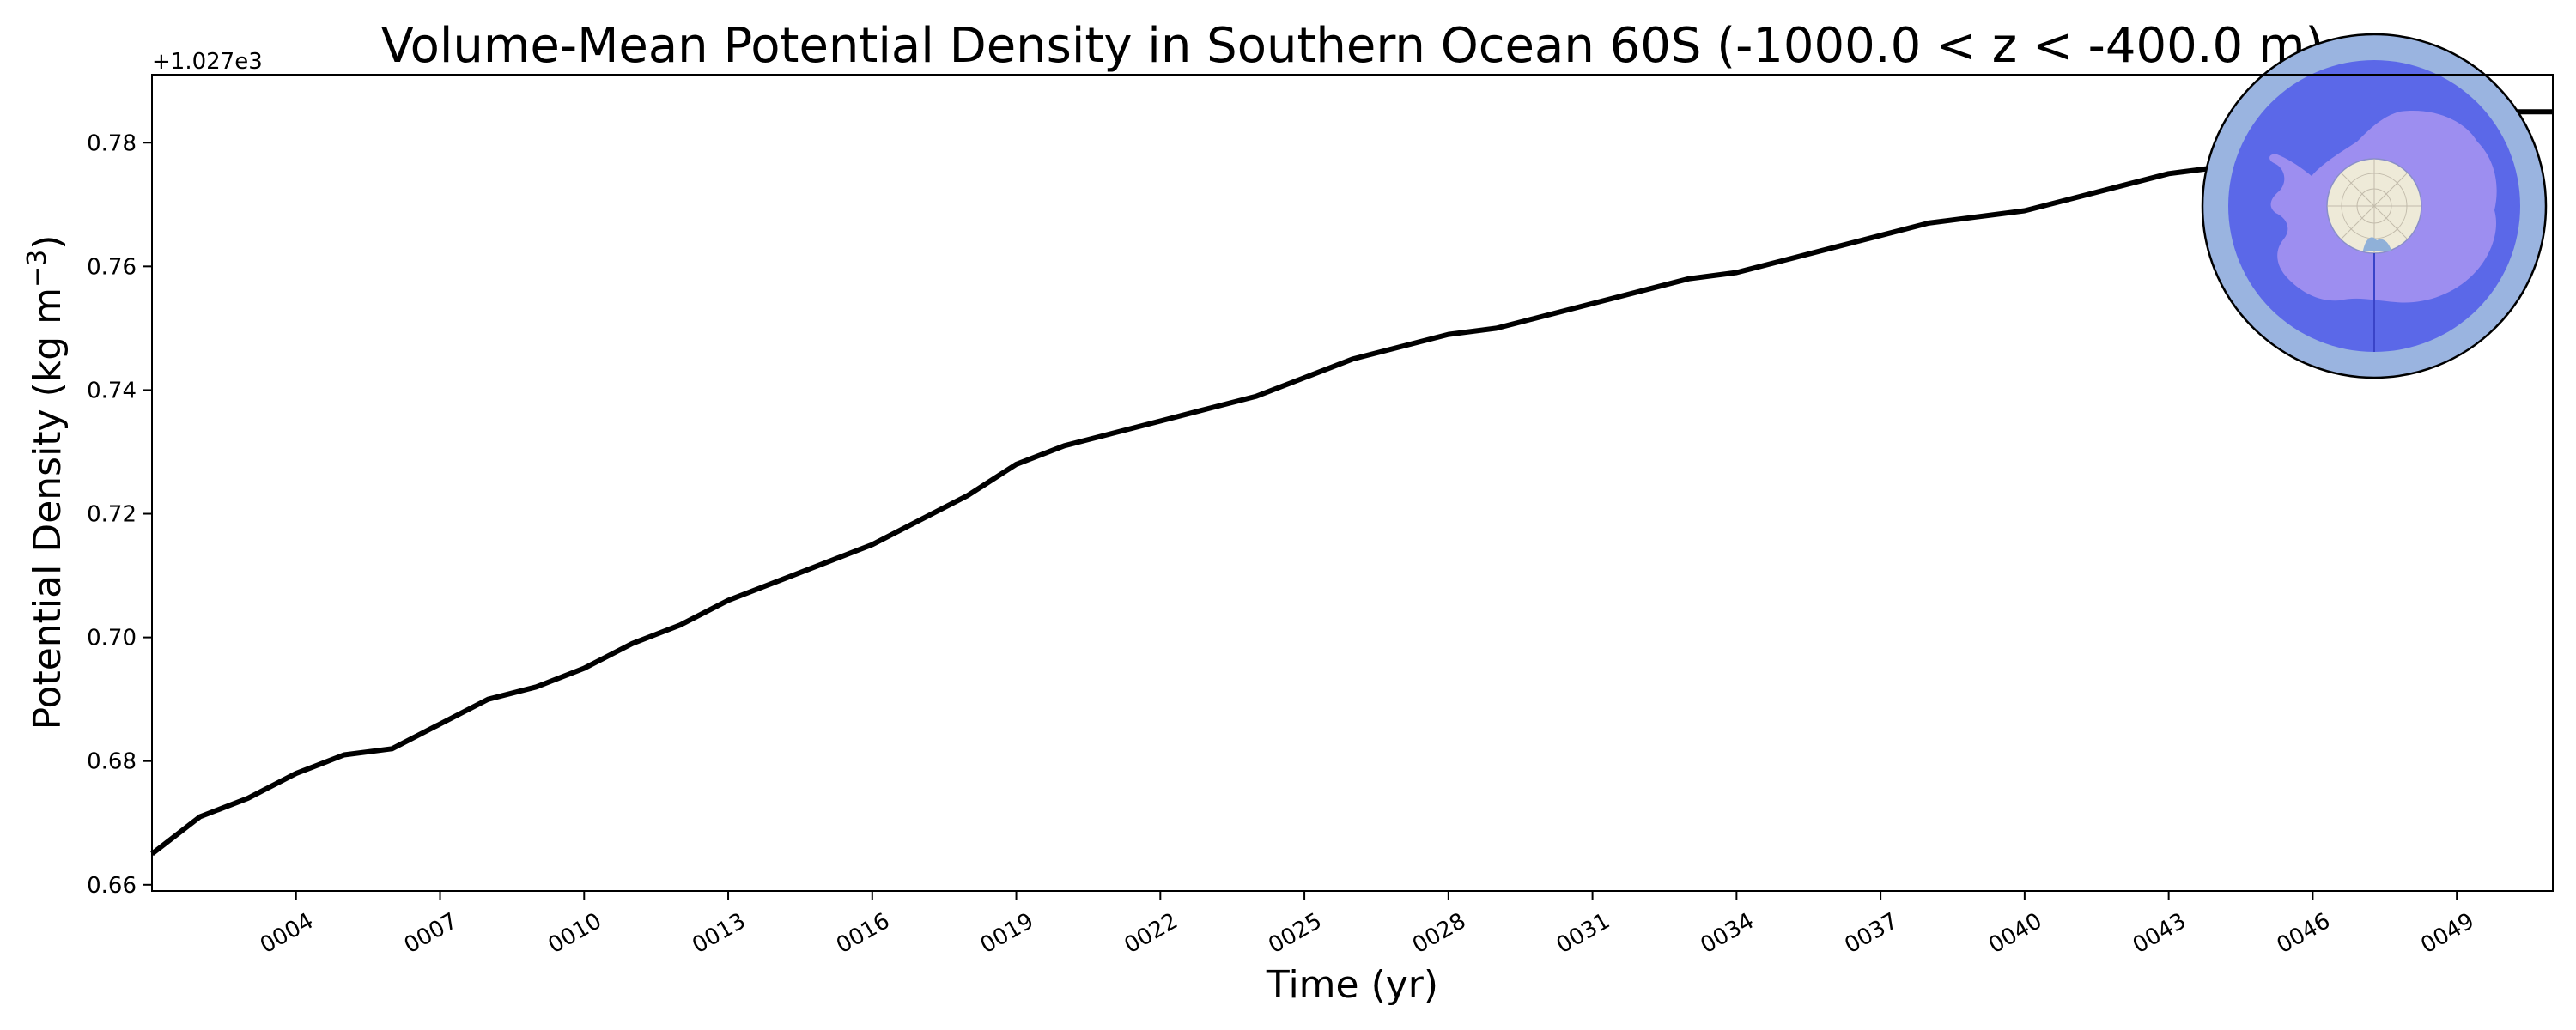 The width and height of the screenshot is (2576, 1030). I want to click on x-tick-label: 0019, so click(1007, 933).